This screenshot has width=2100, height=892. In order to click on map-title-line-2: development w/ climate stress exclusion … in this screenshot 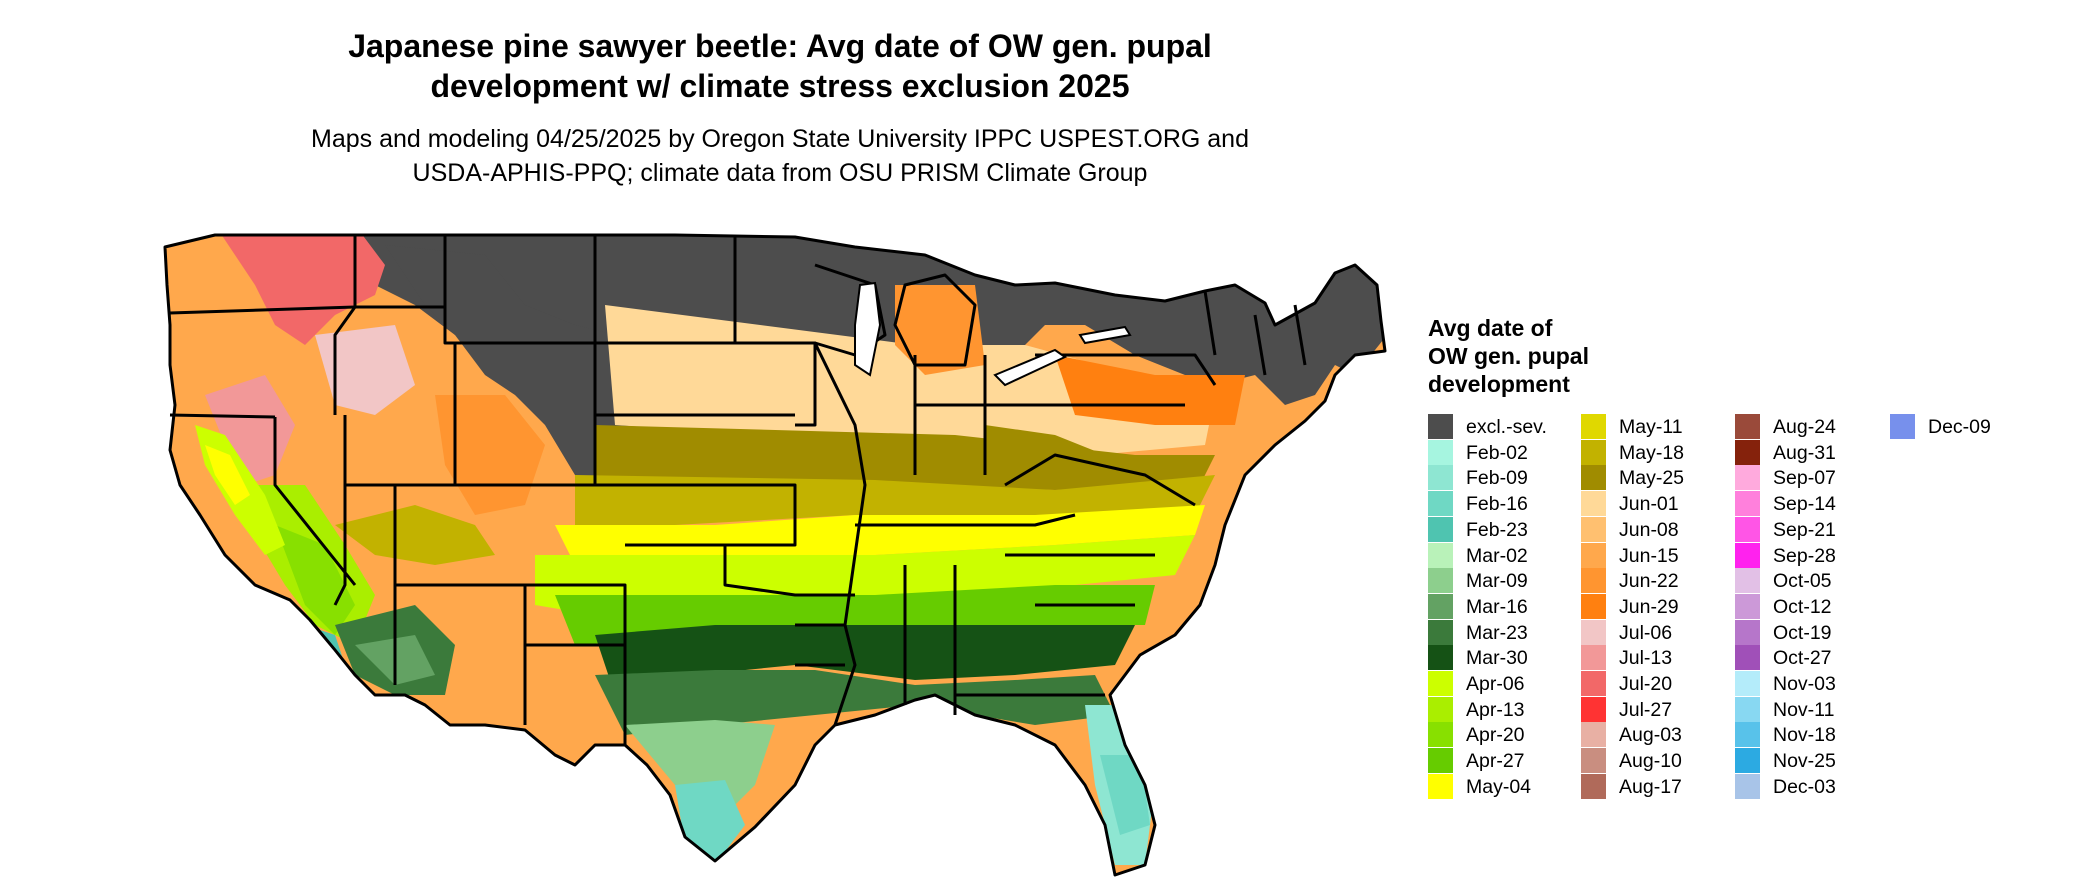, I will do `click(780, 86)`.